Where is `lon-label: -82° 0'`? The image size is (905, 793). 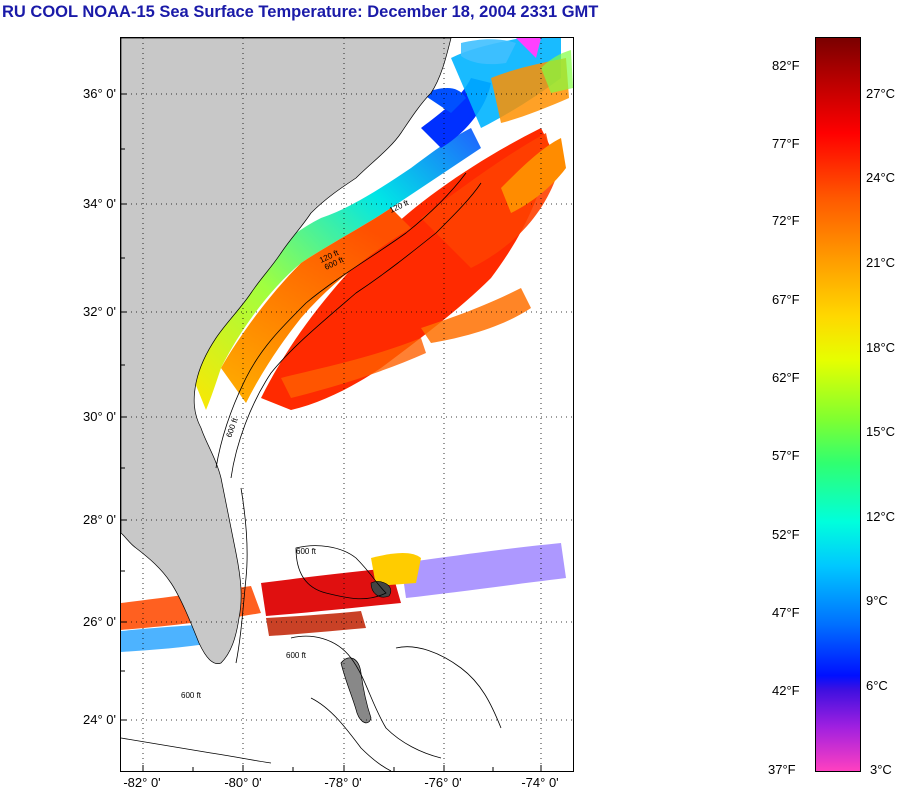 lon-label: -82° 0' is located at coordinates (142, 782).